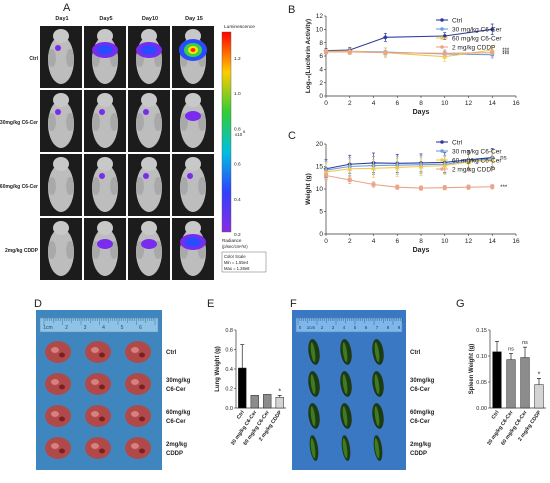  I want to click on y-tick-label: 0, so click(321, 96).